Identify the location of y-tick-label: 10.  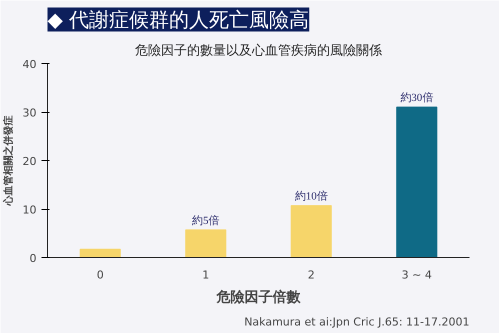
(29, 210).